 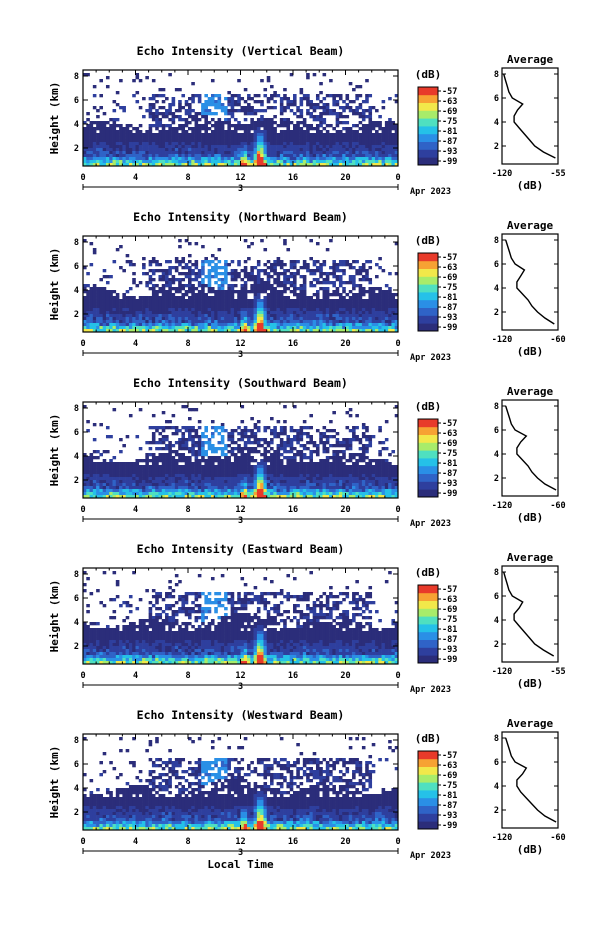 What do you see at coordinates (135, 178) in the screenshot?
I see `x-tick-label: 4` at bounding box center [135, 178].